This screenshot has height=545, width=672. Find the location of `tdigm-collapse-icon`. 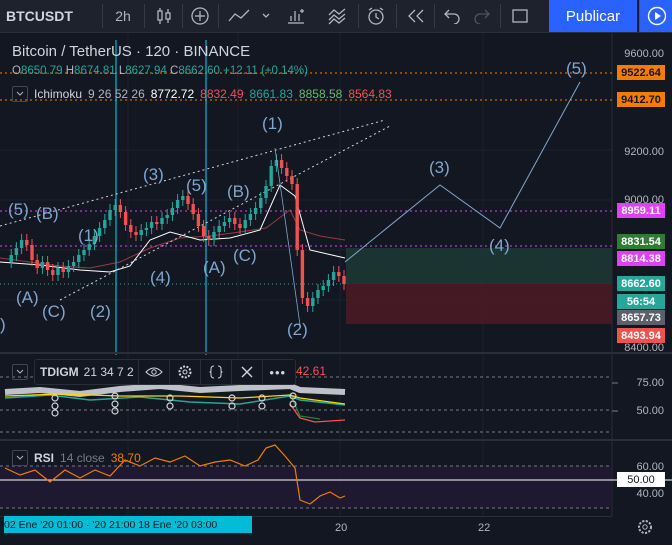

tdigm-collapse-icon is located at coordinates (20, 372).